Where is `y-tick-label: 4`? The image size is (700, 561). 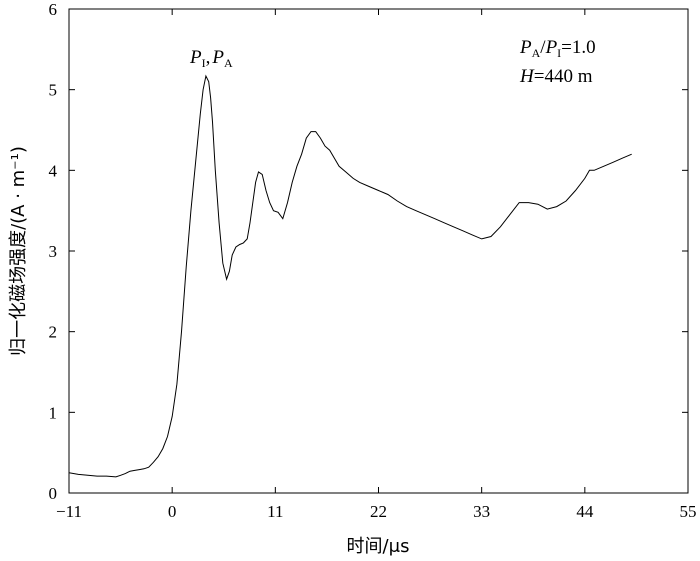 y-tick-label: 4 is located at coordinates (53, 170).